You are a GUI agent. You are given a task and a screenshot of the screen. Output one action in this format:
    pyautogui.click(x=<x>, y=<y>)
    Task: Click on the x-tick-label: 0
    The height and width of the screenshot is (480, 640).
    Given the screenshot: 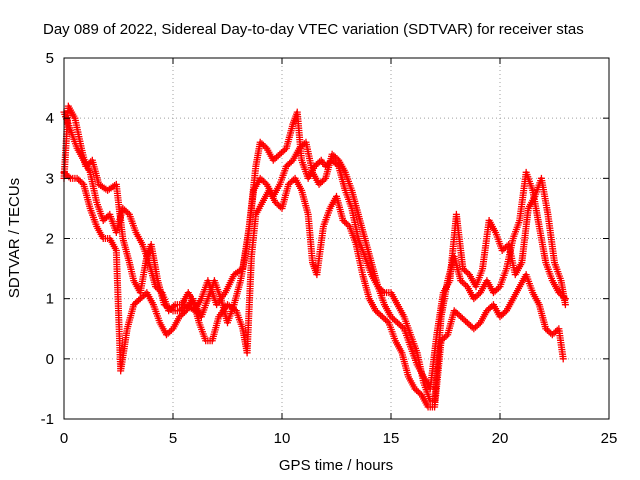 What is the action you would take?
    pyautogui.click(x=64, y=438)
    